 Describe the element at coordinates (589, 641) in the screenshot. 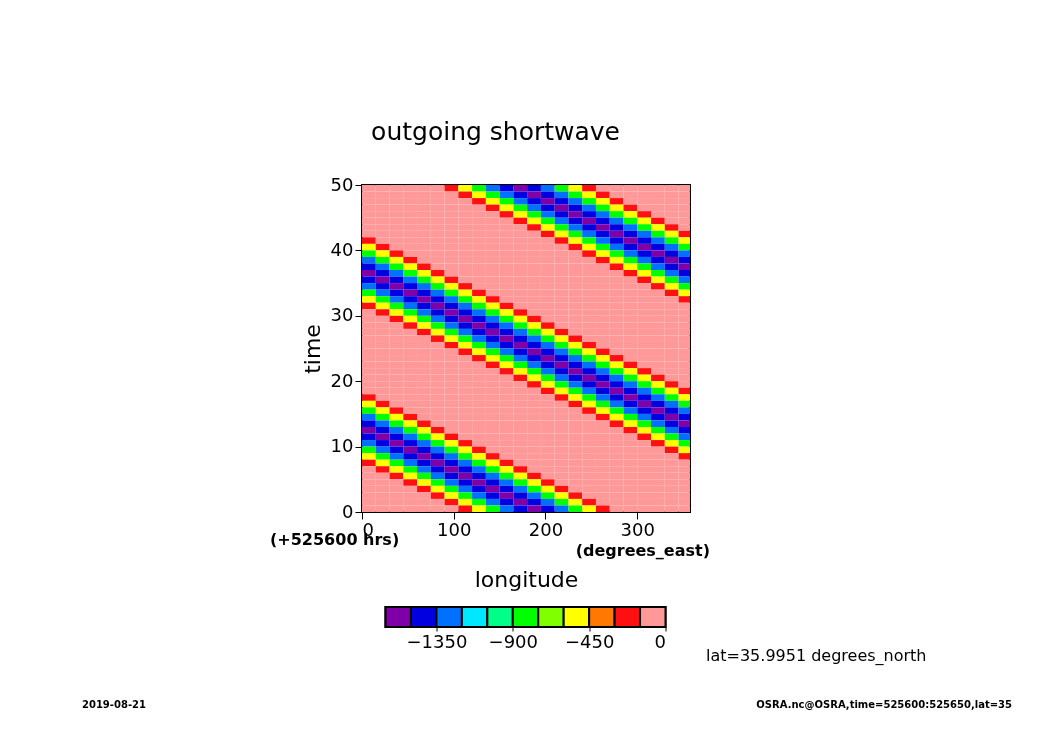

I see `color-bar-label: −450` at that location.